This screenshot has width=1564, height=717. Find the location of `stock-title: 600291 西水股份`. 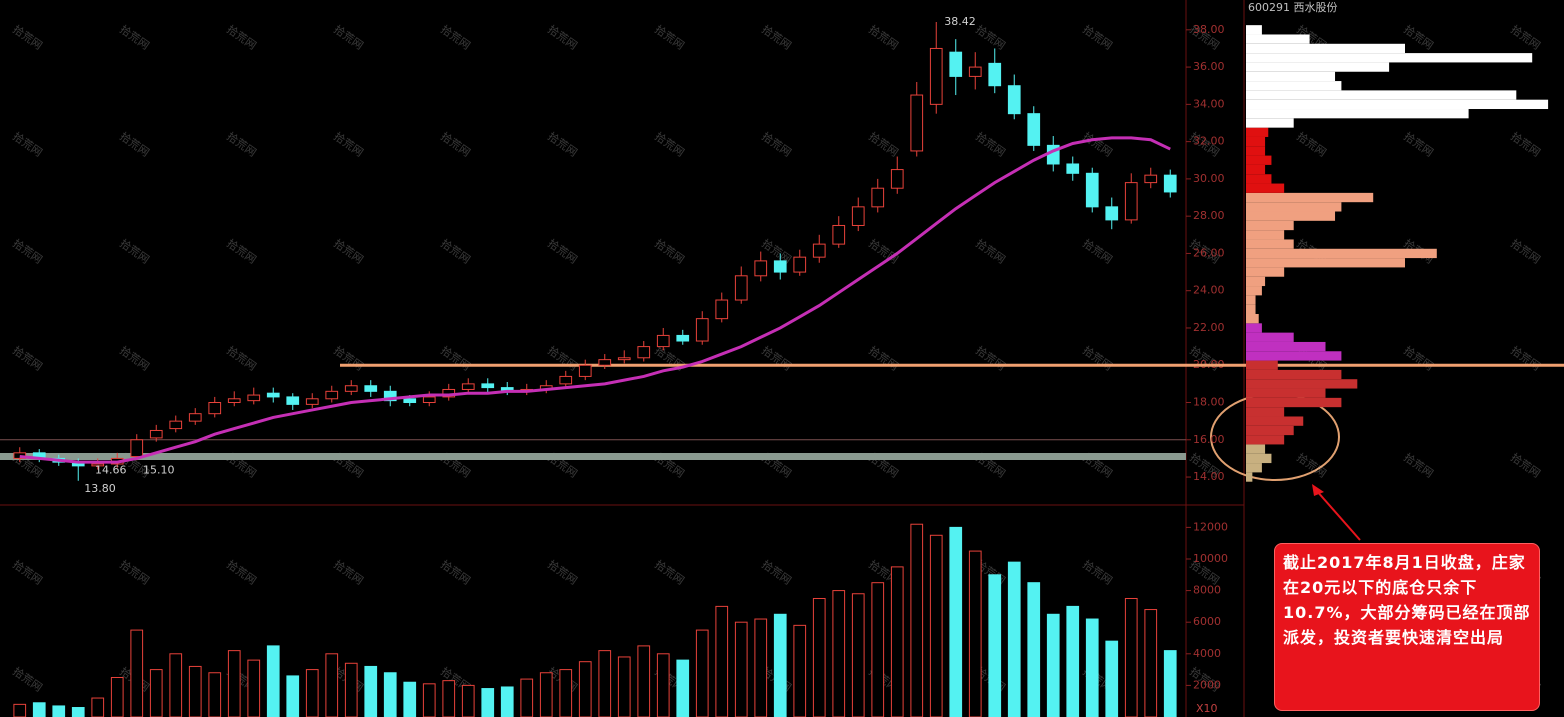

stock-title: 600291 西水股份 is located at coordinates (1293, 7).